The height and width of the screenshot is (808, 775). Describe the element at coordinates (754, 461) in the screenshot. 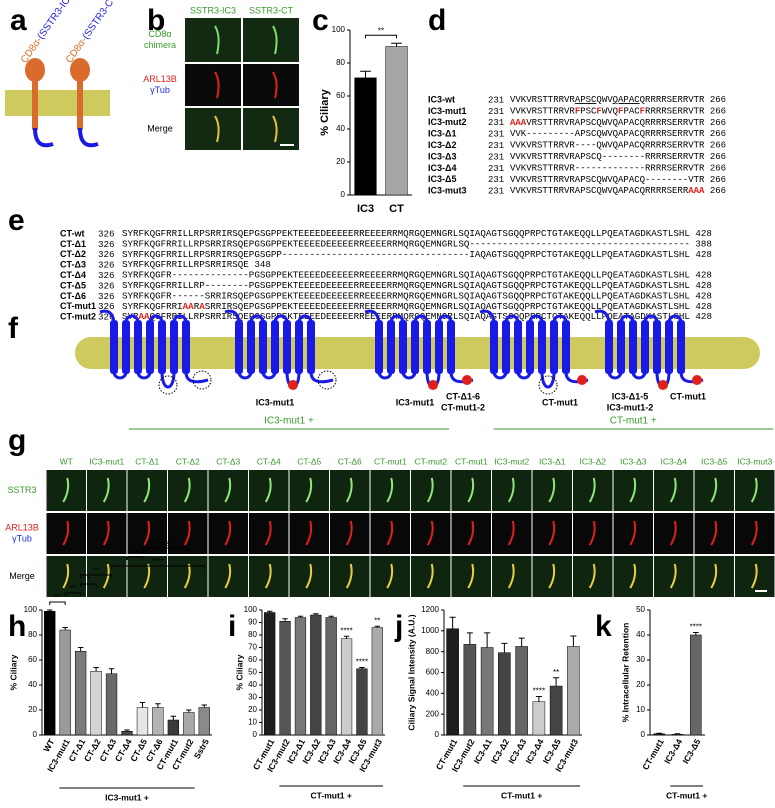

I see `column-label: IC3-mut3` at that location.